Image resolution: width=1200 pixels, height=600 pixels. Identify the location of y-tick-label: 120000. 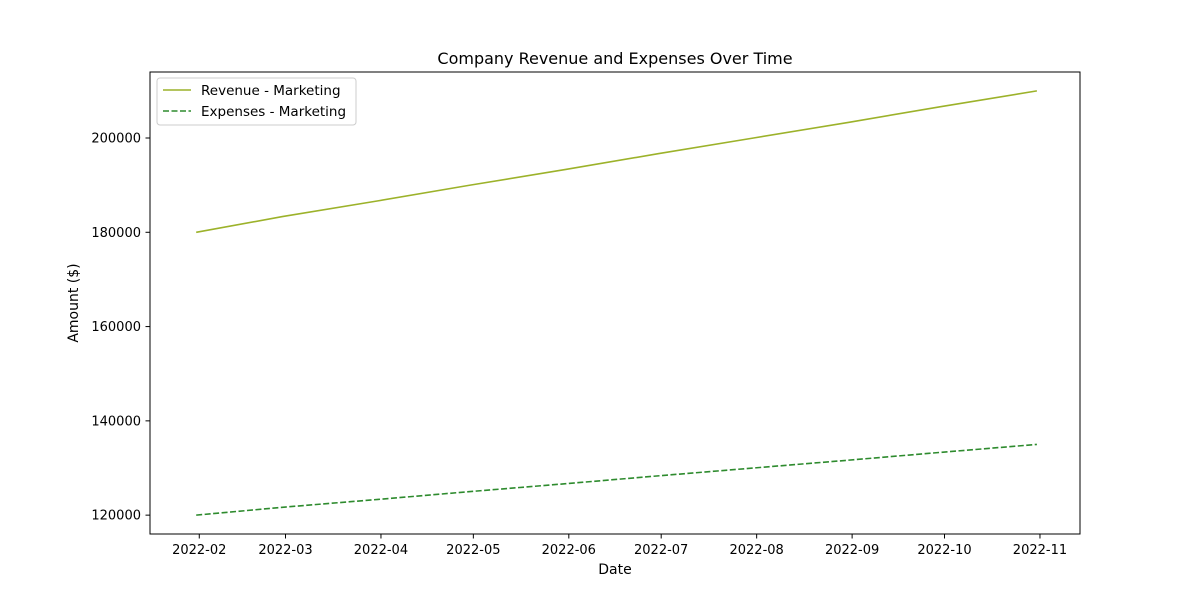
(116, 516).